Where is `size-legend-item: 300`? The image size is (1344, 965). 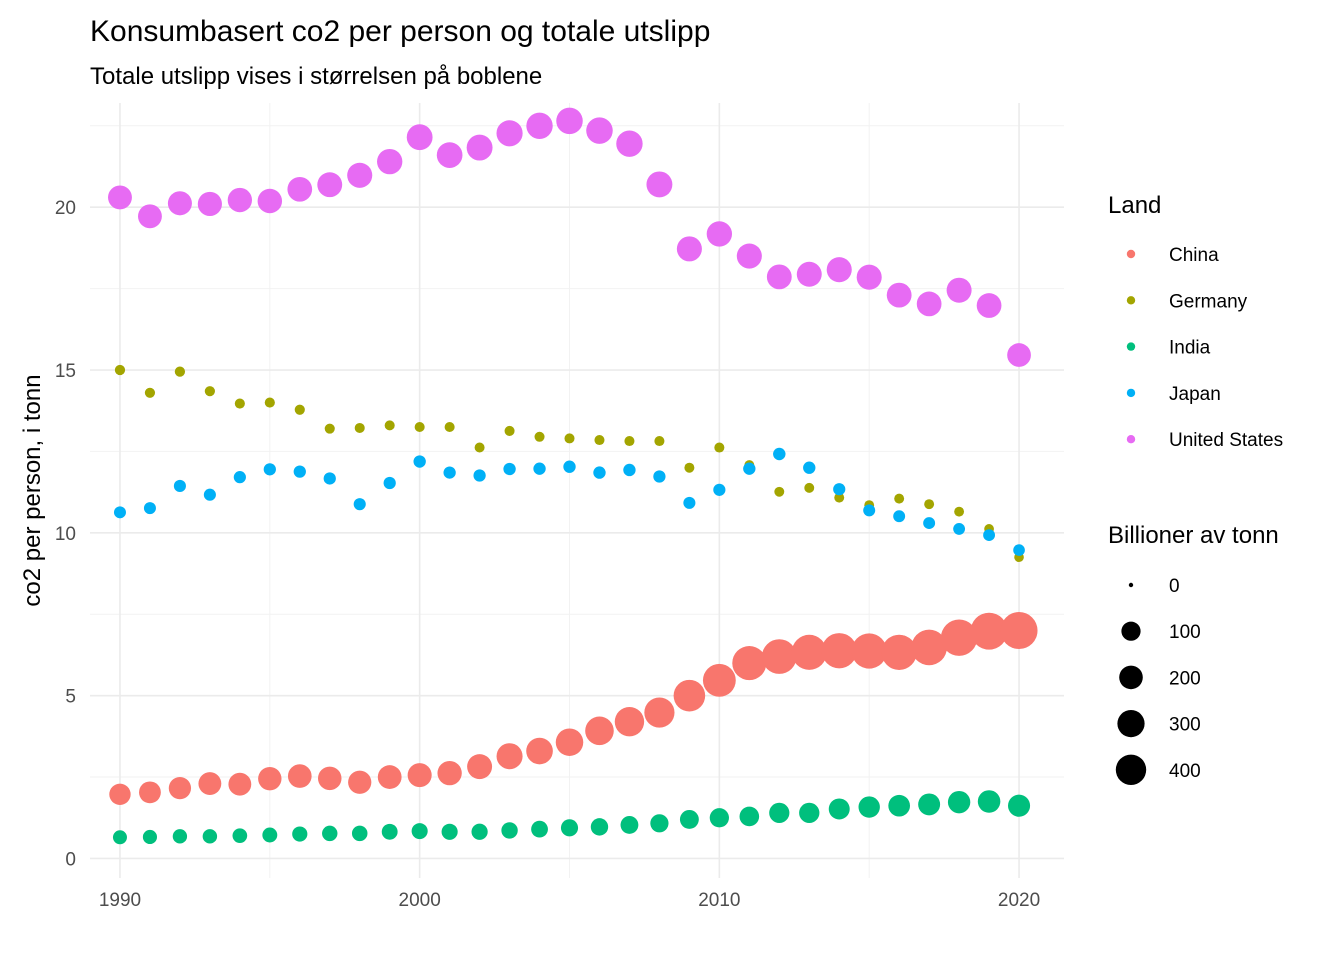 size-legend-item: 300 is located at coordinates (1159, 724).